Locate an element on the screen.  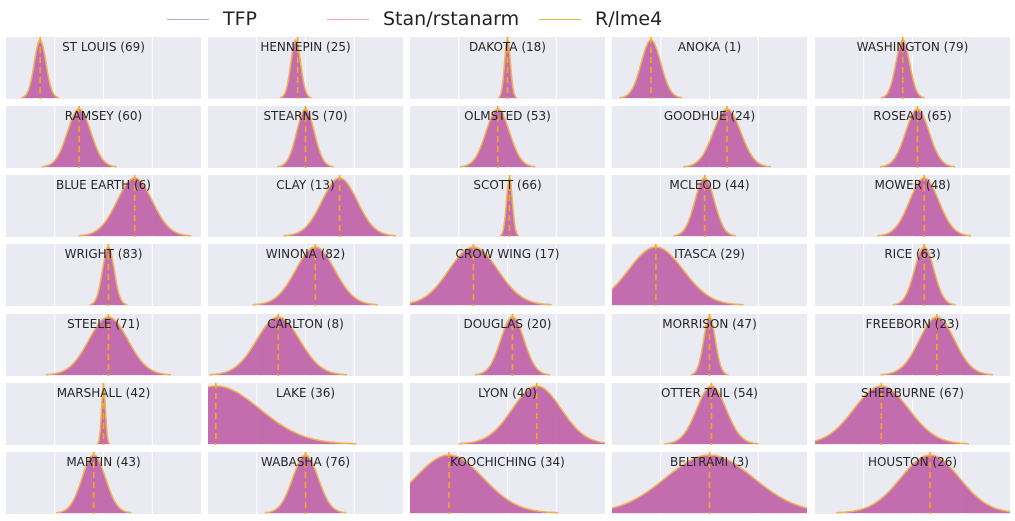
panel: ROSEAU (65) is located at coordinates (912, 137).